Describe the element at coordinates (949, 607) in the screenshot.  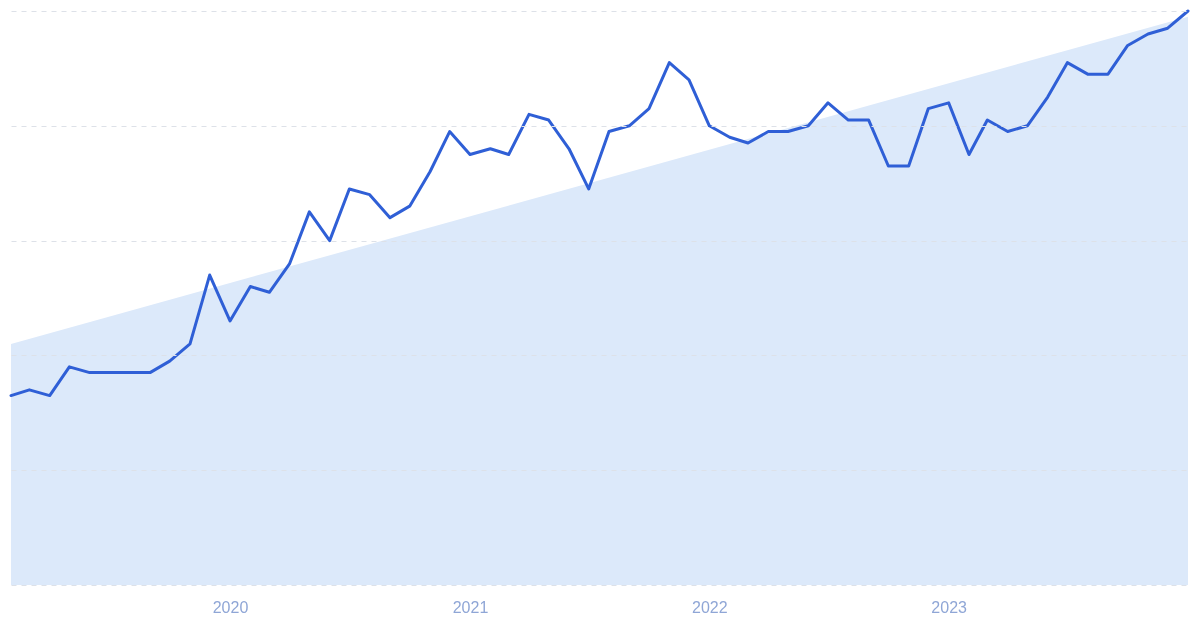
I see `x-tick-label: 2023` at that location.